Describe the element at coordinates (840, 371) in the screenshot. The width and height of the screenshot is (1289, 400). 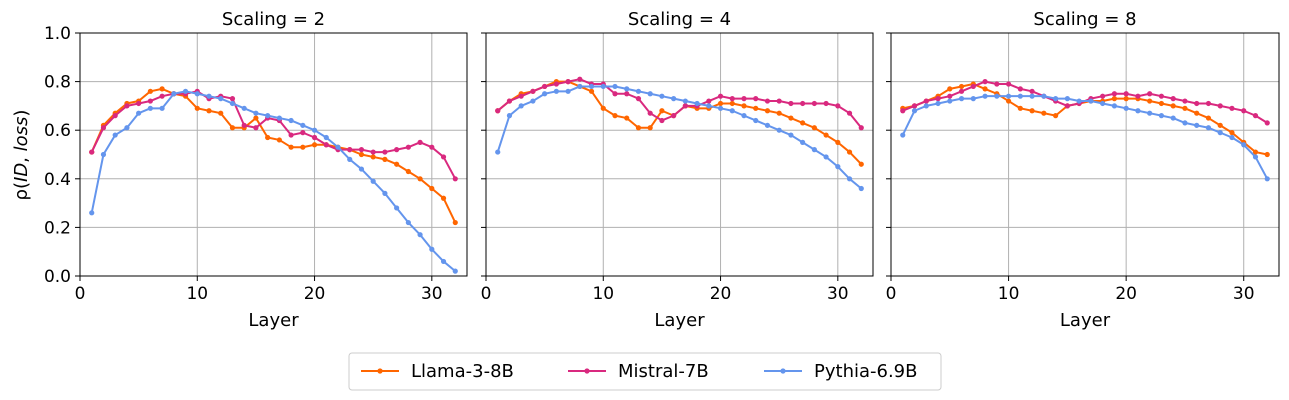
I see `legend-entry-pythia-6-9b: Pythia-6.9B` at that location.